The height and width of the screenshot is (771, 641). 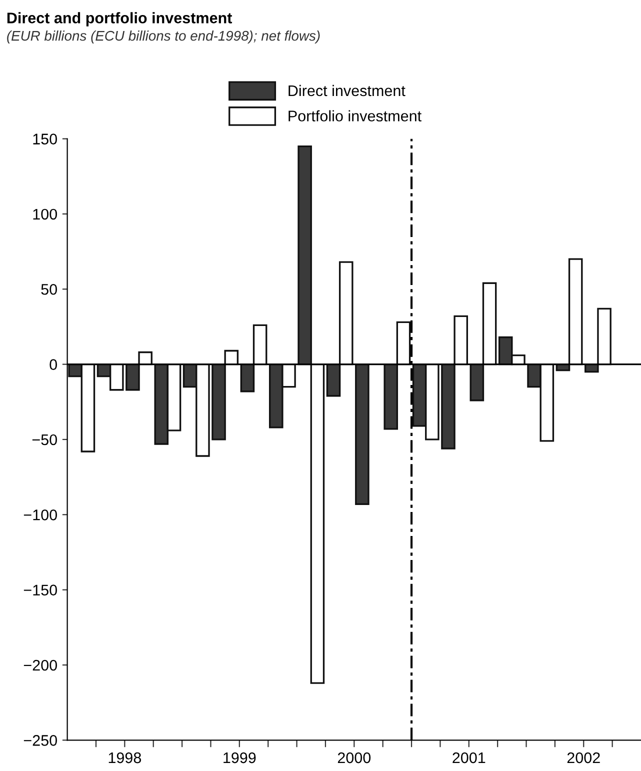 What do you see at coordinates (45, 214) in the screenshot?
I see `y-tick-label: 100` at bounding box center [45, 214].